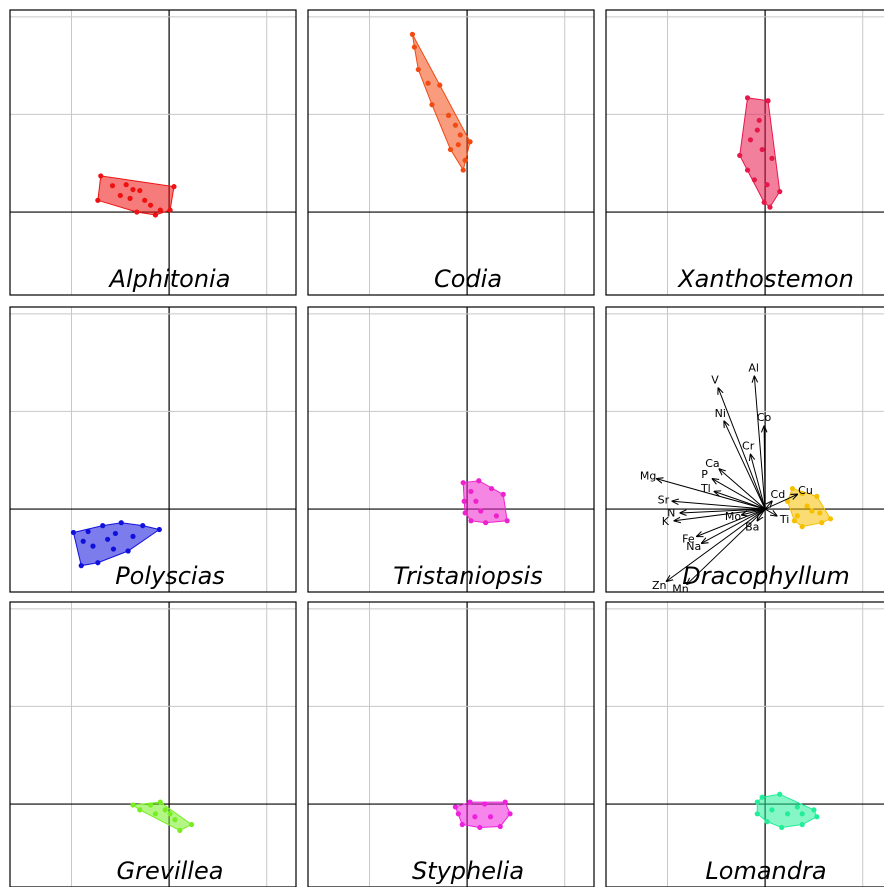  I want to click on panel-title: Dracophyllum, so click(766, 576).